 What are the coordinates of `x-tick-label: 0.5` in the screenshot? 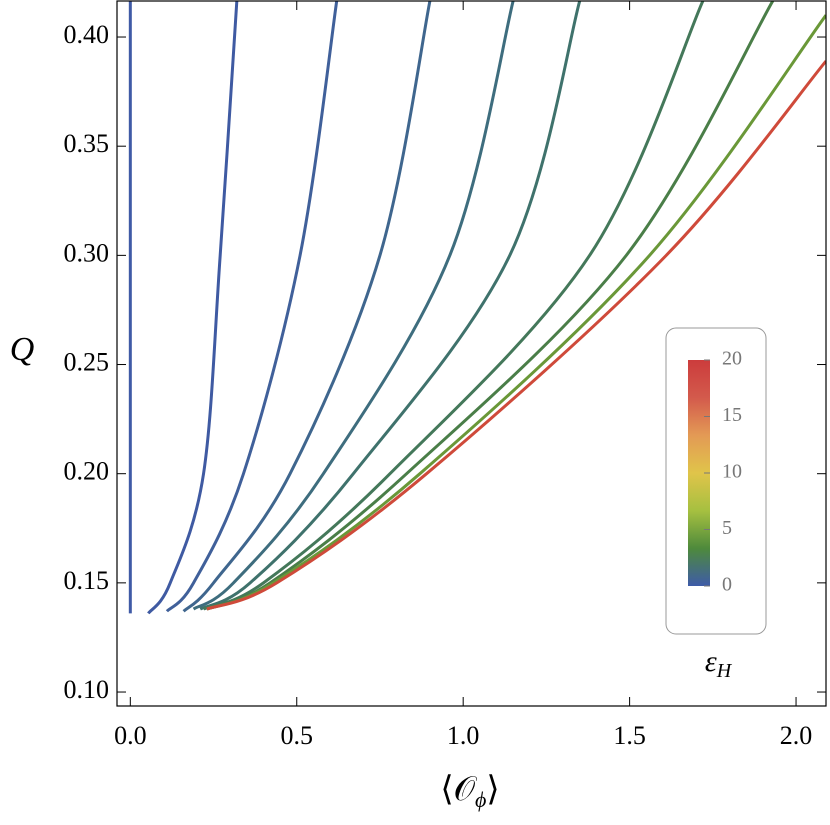 It's located at (296, 735).